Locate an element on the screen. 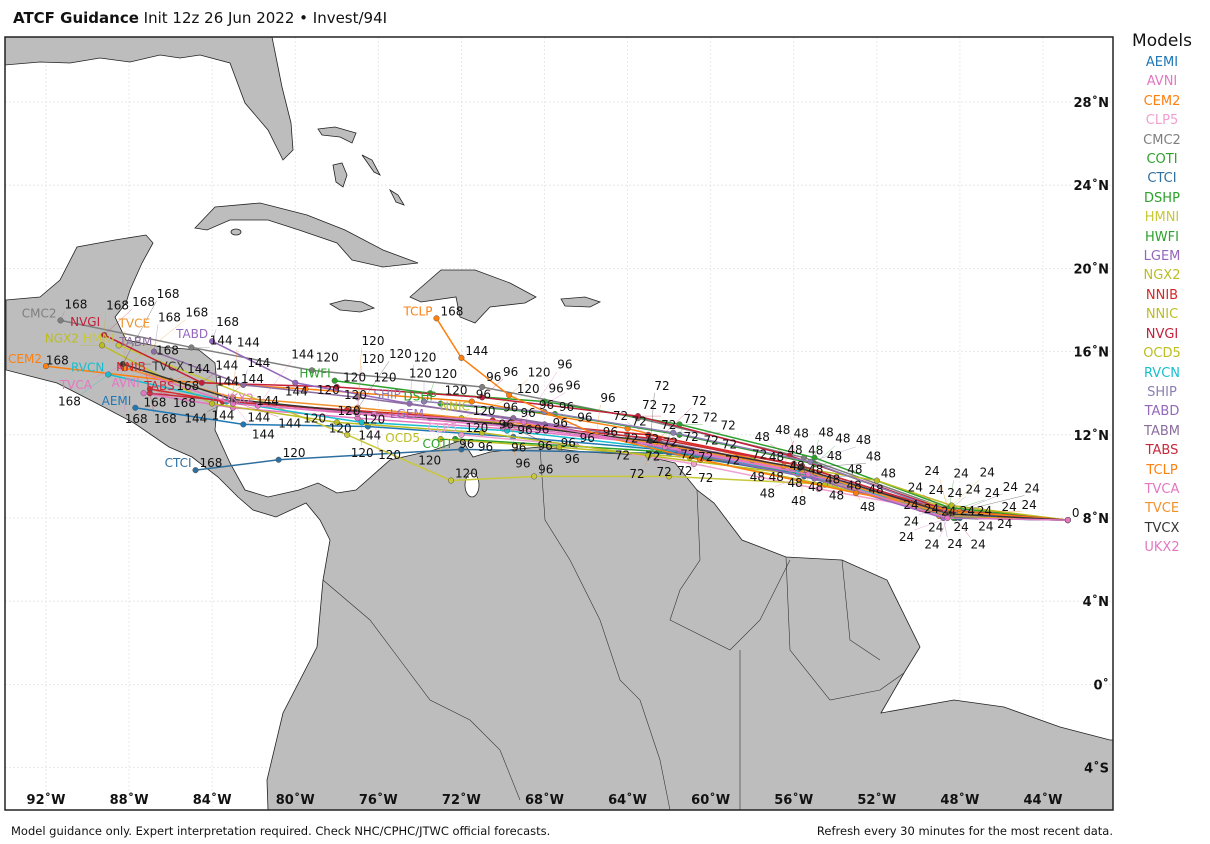  legend-item-aemi: AEMI is located at coordinates (1162, 62).